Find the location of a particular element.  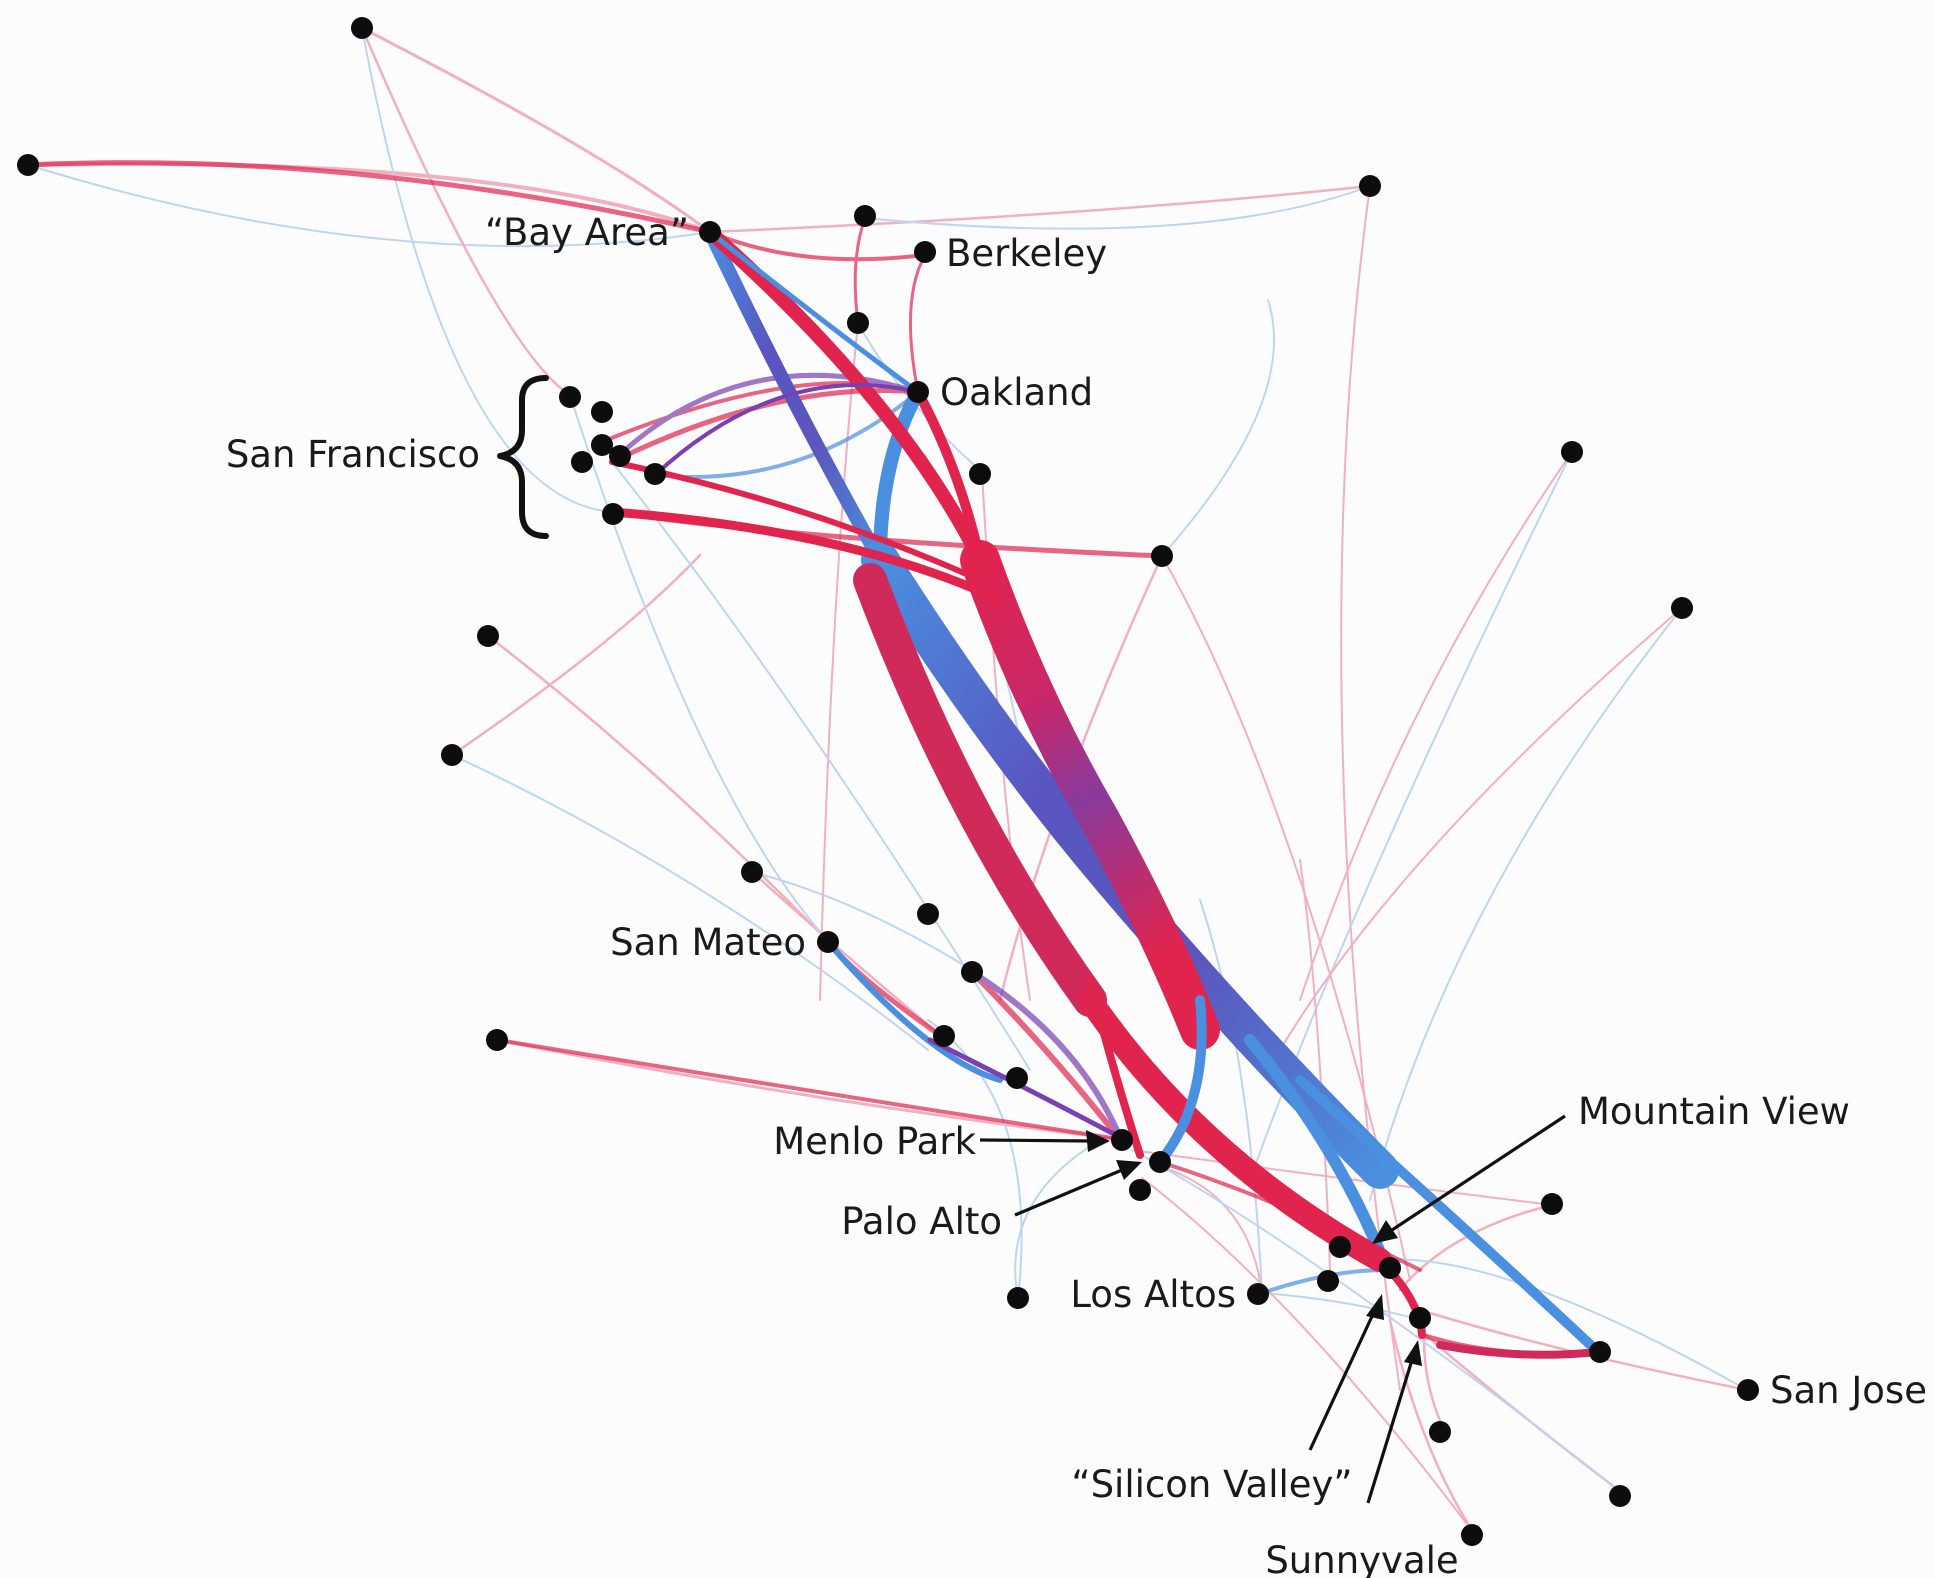

node-oakland is located at coordinates (918, 392).